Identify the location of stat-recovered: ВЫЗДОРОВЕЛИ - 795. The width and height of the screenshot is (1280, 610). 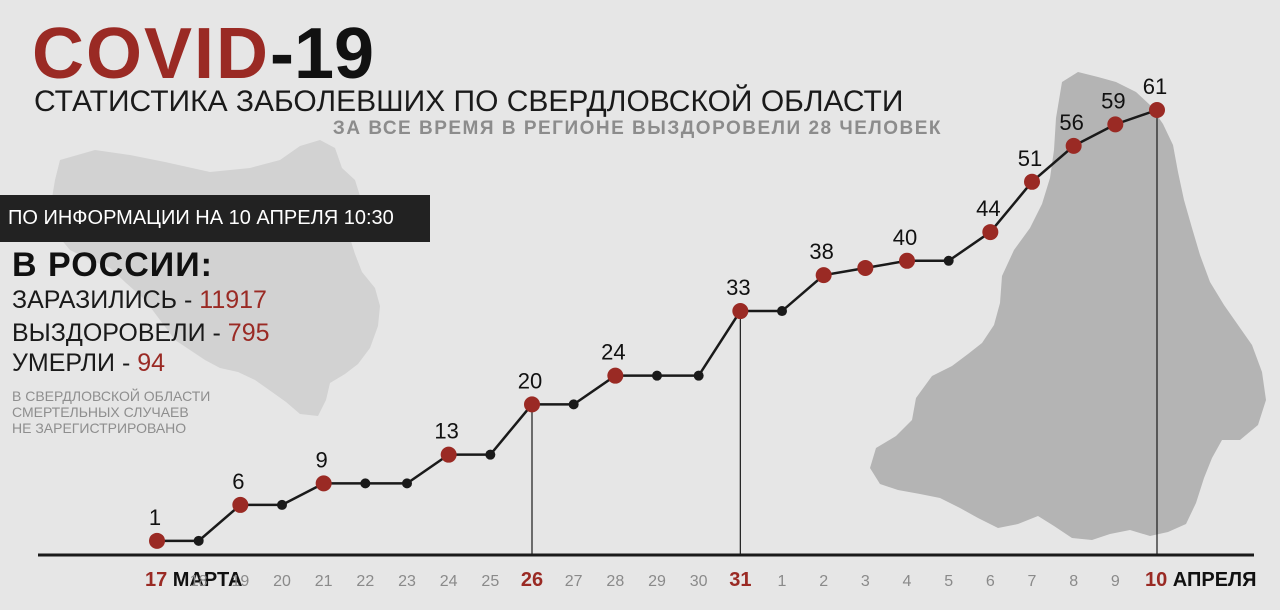
(141, 333).